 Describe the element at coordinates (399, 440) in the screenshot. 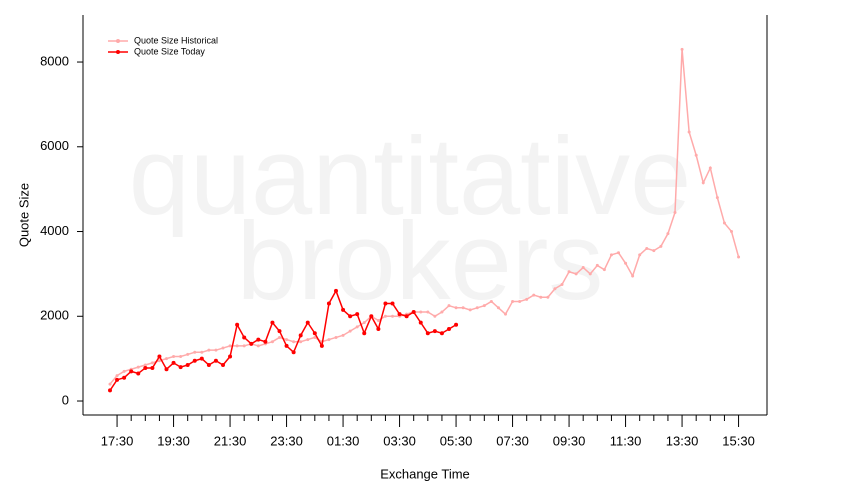

I see `x-tick-label: 03:30` at that location.